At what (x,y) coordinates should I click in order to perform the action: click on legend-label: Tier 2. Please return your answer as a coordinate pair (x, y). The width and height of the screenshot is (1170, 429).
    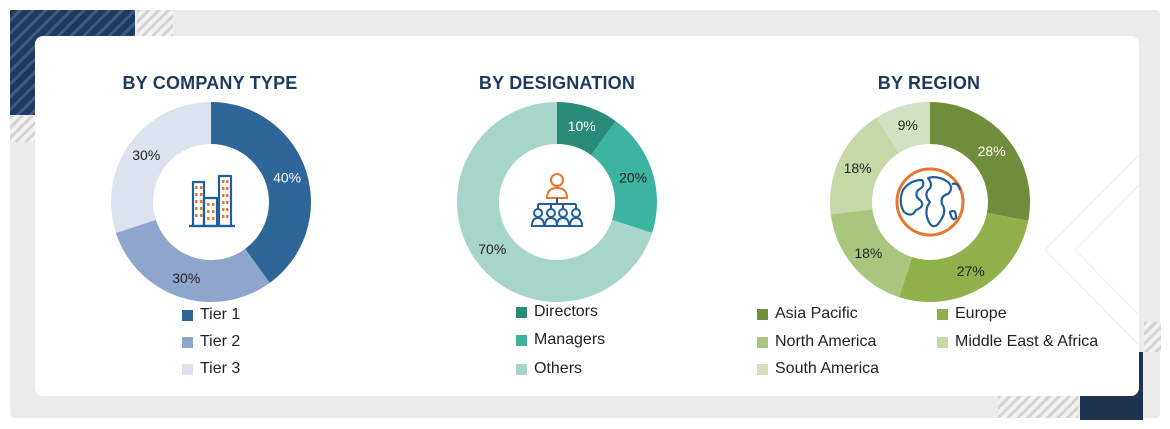
    Looking at the image, I should click on (220, 341).